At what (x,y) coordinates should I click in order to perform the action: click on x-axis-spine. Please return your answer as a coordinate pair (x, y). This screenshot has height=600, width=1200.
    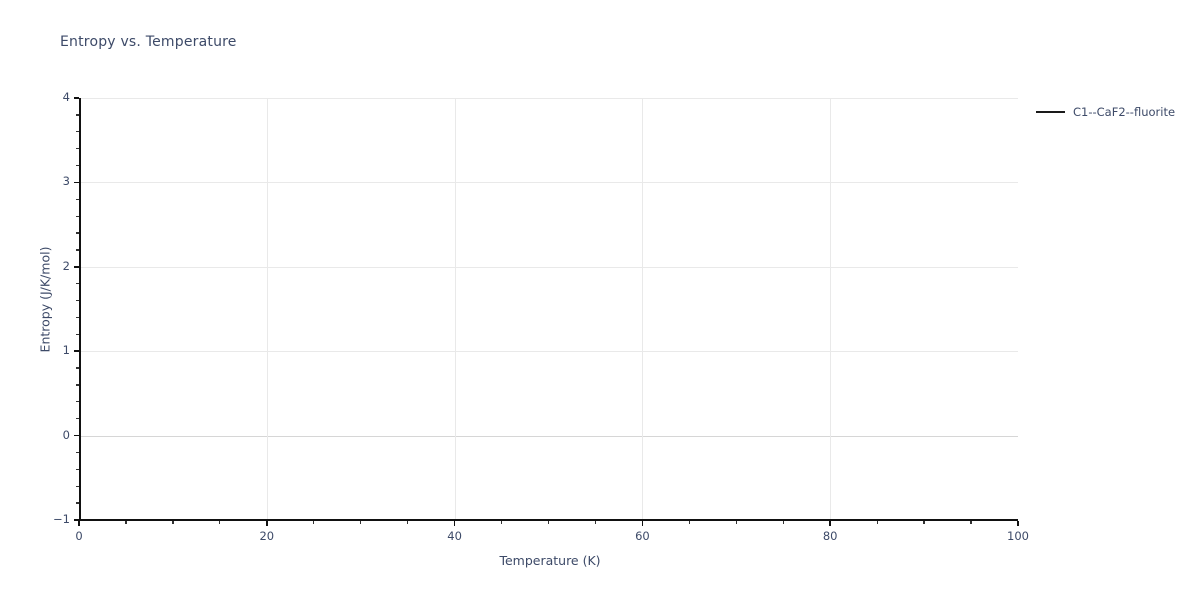
    Looking at the image, I should click on (548, 520).